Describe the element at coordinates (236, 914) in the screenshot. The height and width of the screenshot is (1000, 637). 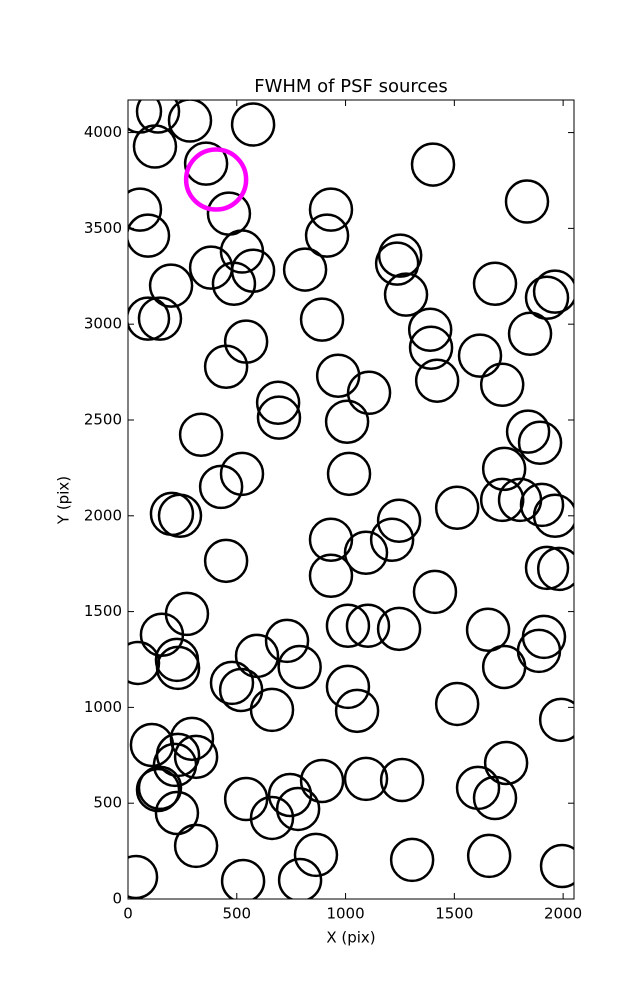
I see `x-tick-label: 500` at that location.